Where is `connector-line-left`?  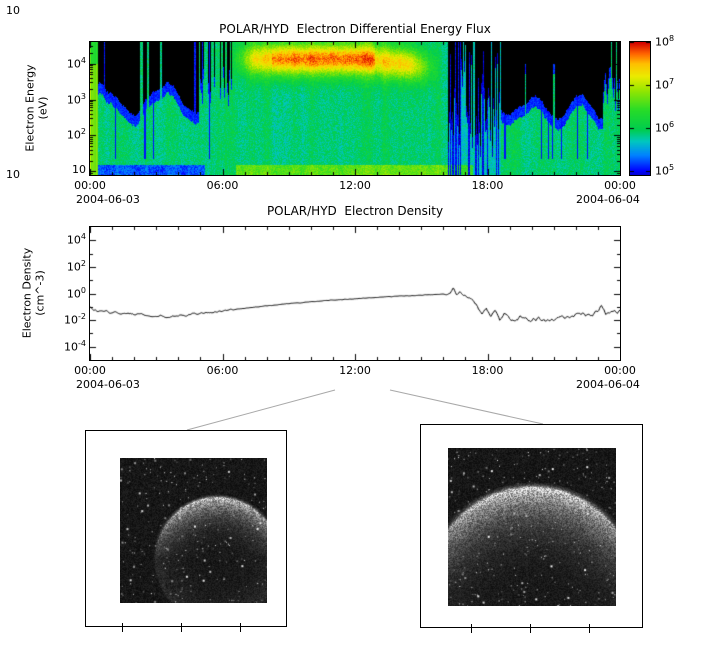
connector-line-left is located at coordinates (261, 410).